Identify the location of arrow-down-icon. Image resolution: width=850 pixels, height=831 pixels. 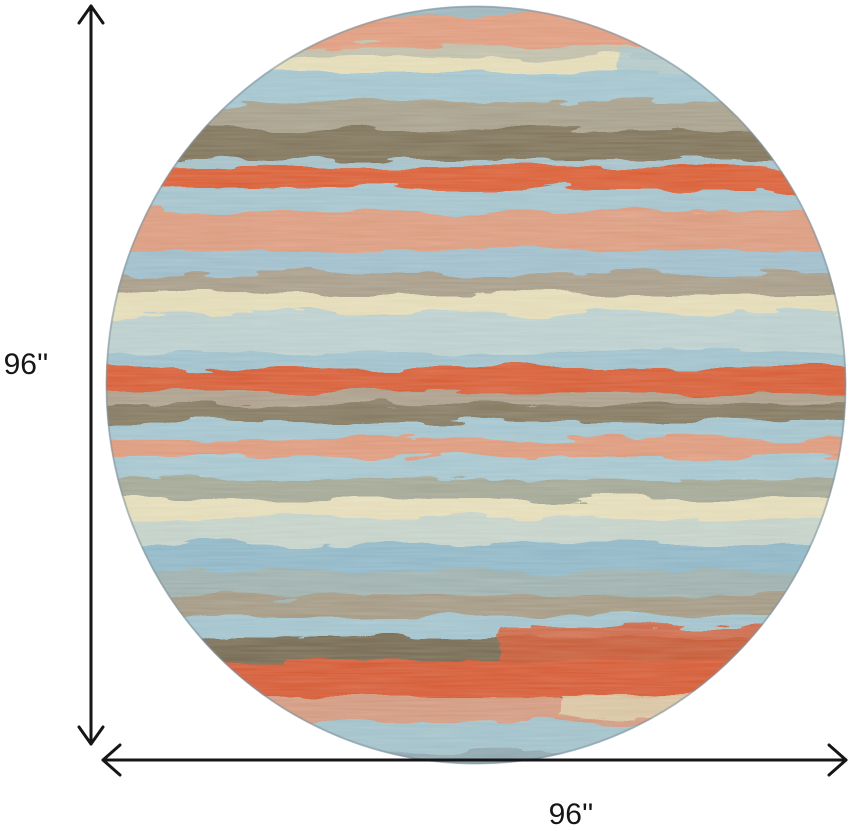
(91, 735).